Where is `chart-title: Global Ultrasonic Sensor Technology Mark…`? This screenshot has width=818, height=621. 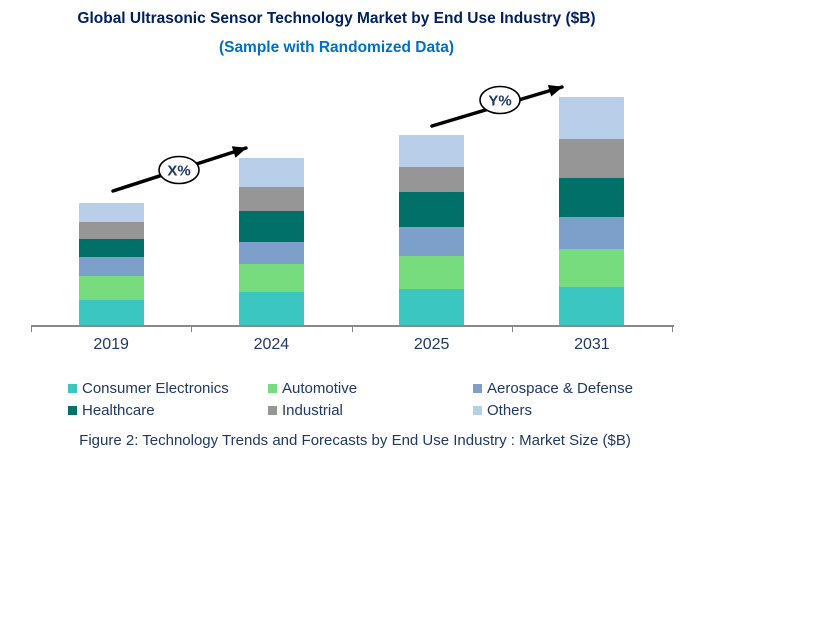
chart-title: Global Ultrasonic Sensor Technology Mark… is located at coordinates (336, 18).